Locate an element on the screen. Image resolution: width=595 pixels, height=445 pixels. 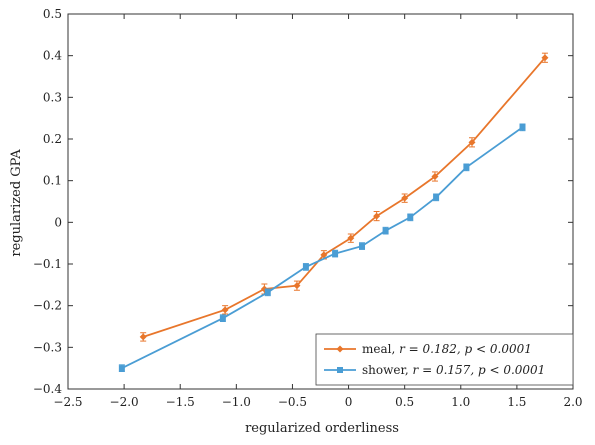
legend-shower-name: shower is located at coordinates (384, 370).